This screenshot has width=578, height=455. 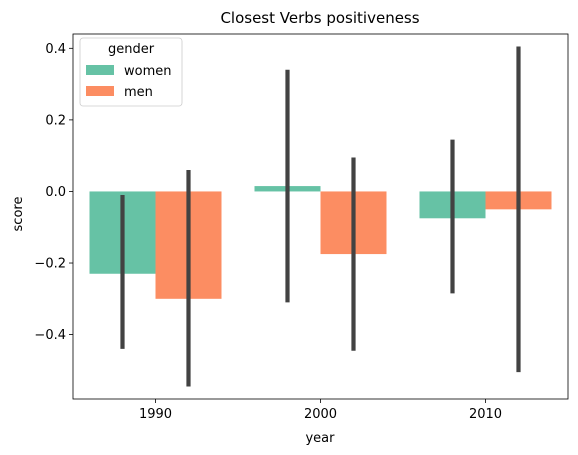 What do you see at coordinates (50, 335) in the screenshot?
I see `y-tick-label: −0.4` at bounding box center [50, 335].